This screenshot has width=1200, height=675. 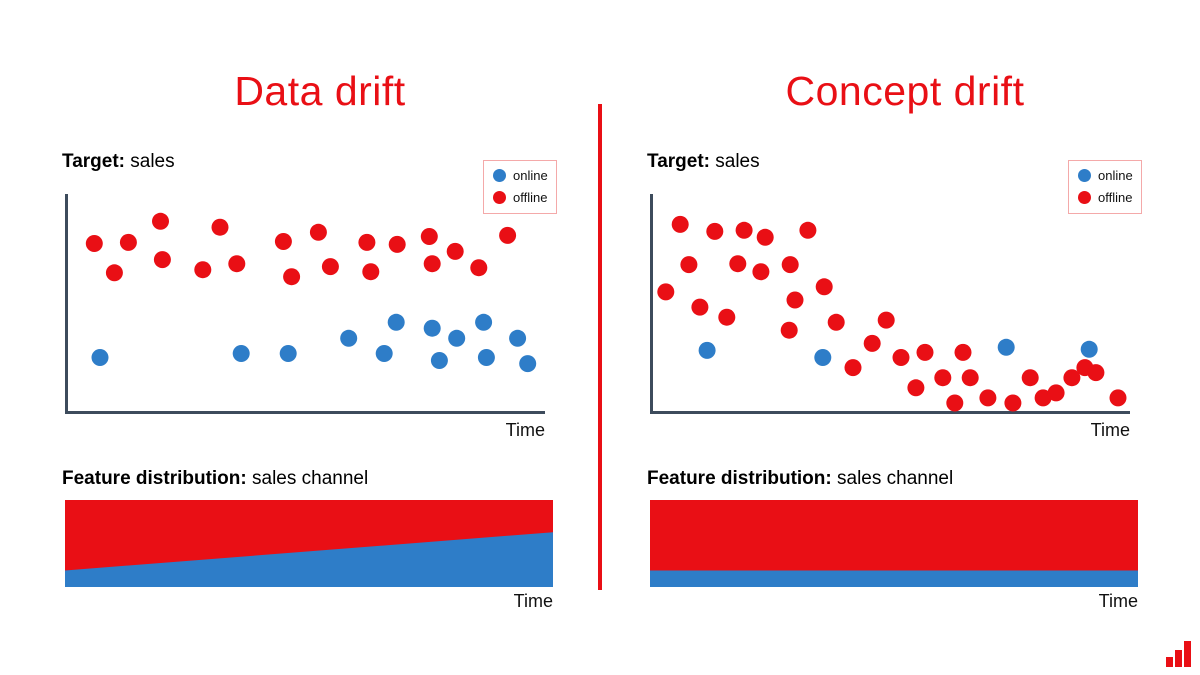 I want to click on bar-chart-logo-icon, so click(x=1180, y=654).